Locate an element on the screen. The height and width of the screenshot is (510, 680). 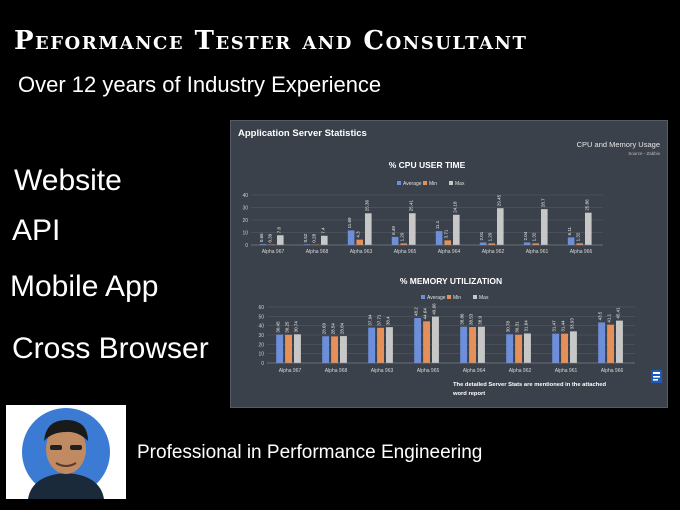
cpu-category-label: Alpha 968 is located at coordinates (317, 252).